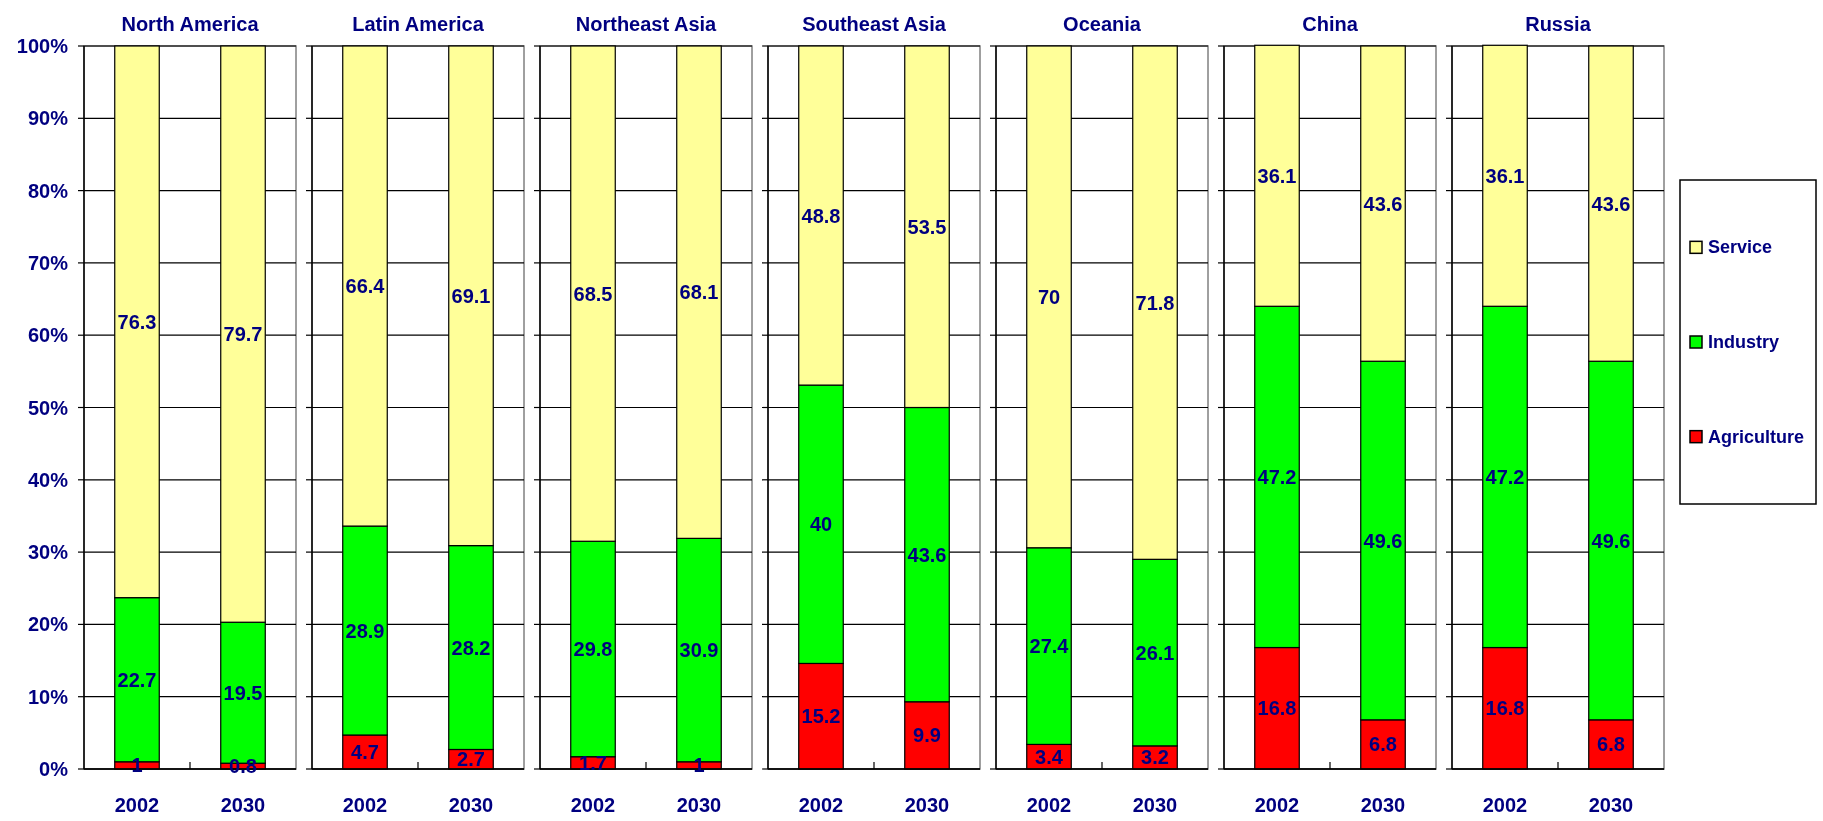  What do you see at coordinates (365, 286) in the screenshot?
I see `data-label: 66.4` at bounding box center [365, 286].